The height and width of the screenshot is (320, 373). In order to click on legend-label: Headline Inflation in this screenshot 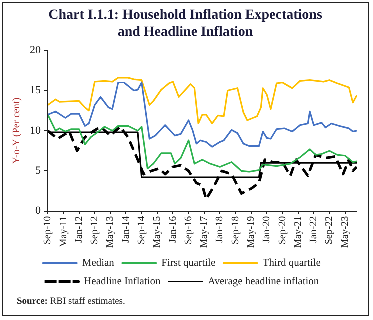, I will do `click(123, 282)`.